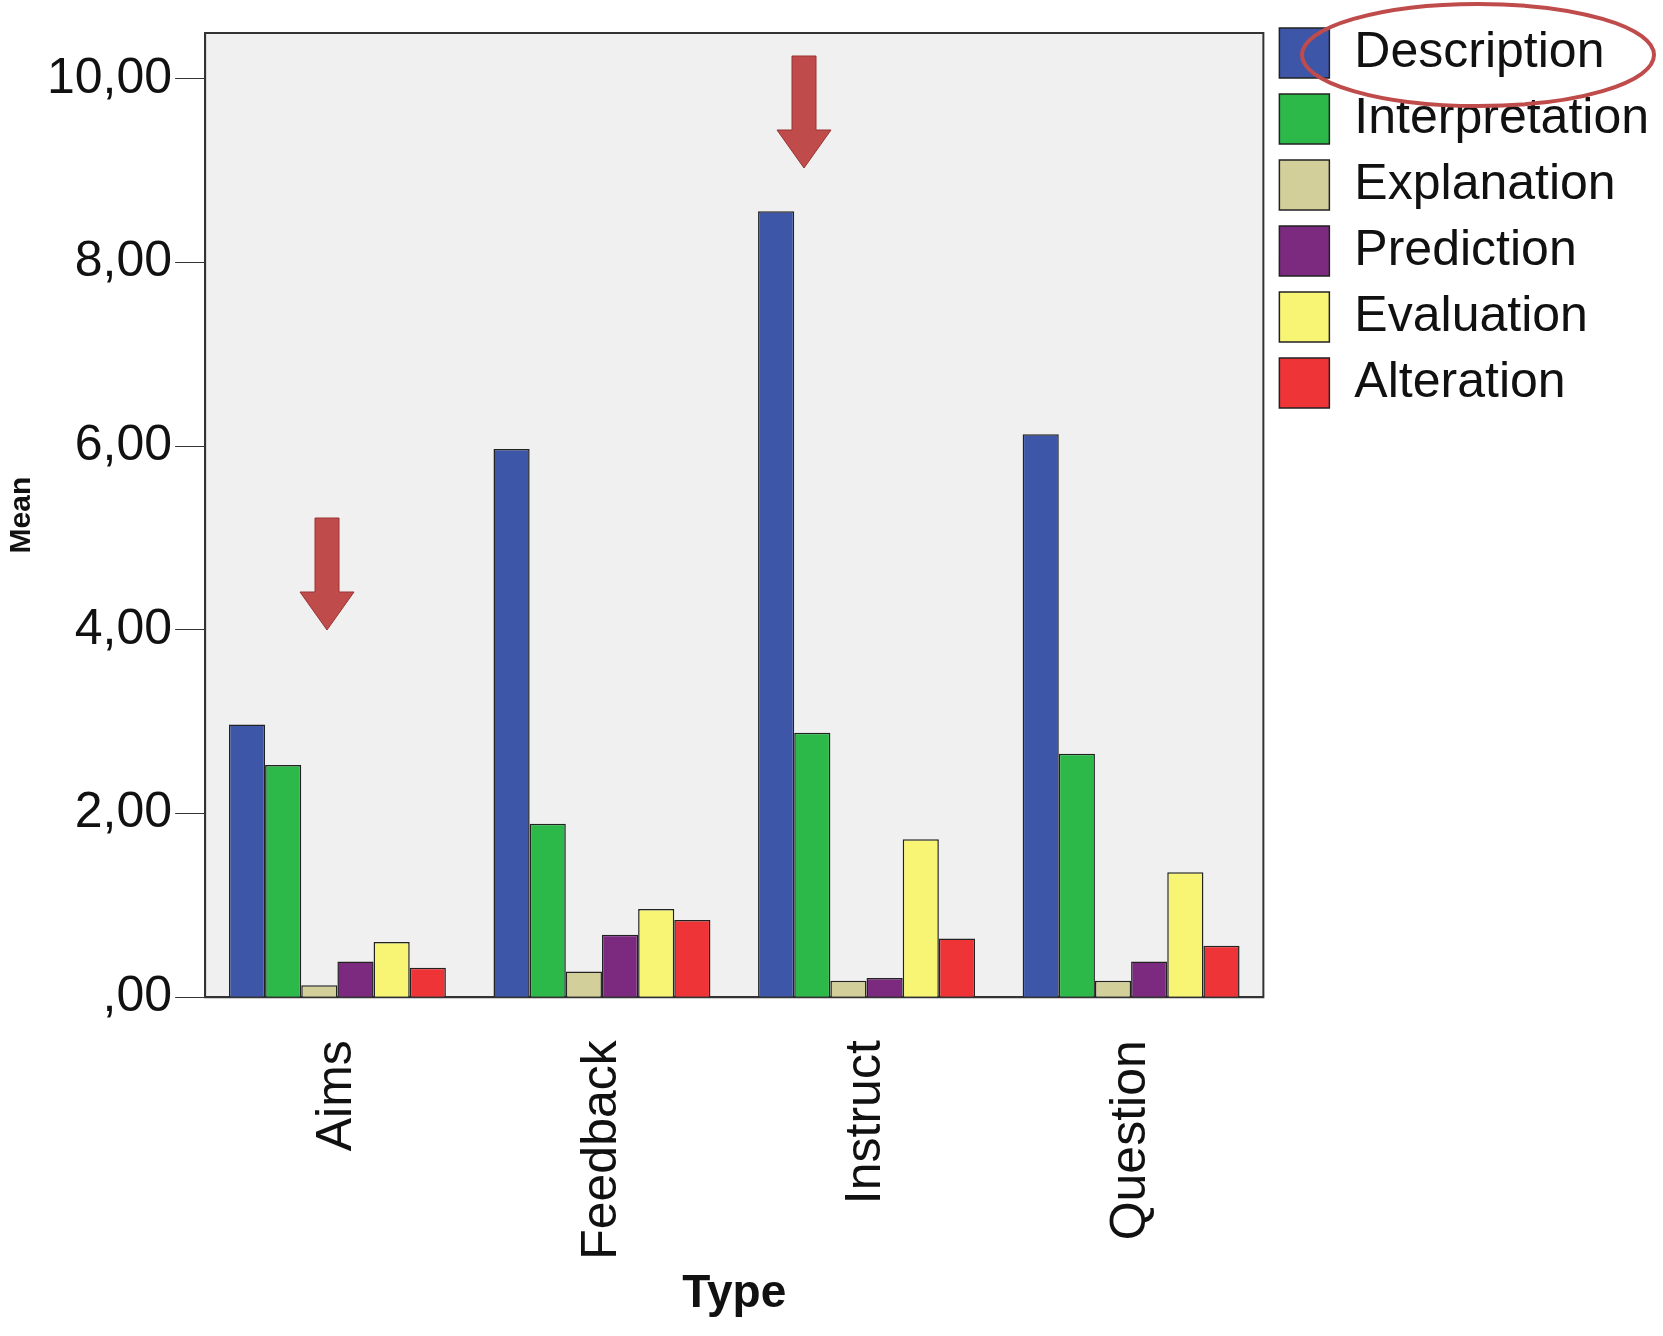 This screenshot has width=1663, height=1336. Describe the element at coordinates (1471, 313) in the screenshot. I see `legend-label: Evaluation` at that location.